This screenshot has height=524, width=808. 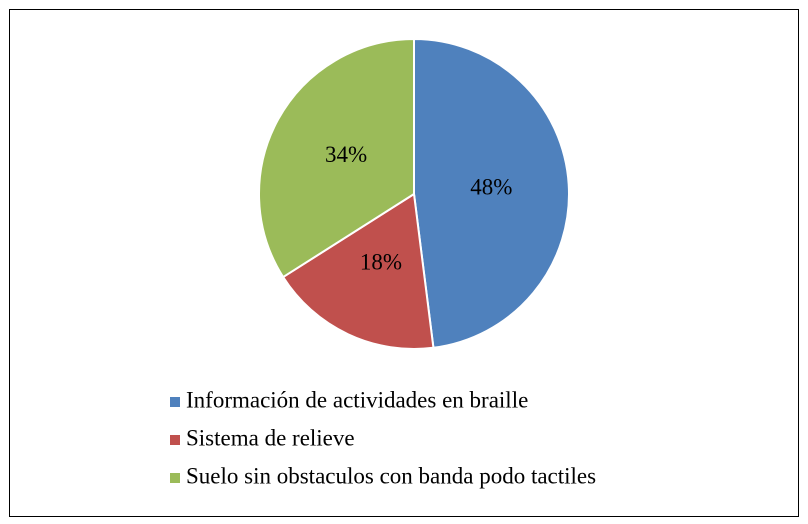 I want to click on slice-label: 18%, so click(x=381, y=261).